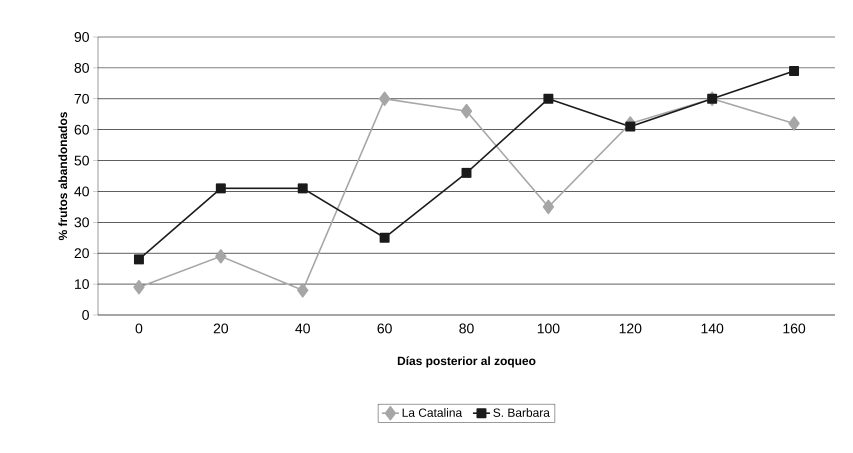 This screenshot has width=853, height=453. Describe the element at coordinates (81, 37) in the screenshot. I see `y-tick-label: 90` at that location.